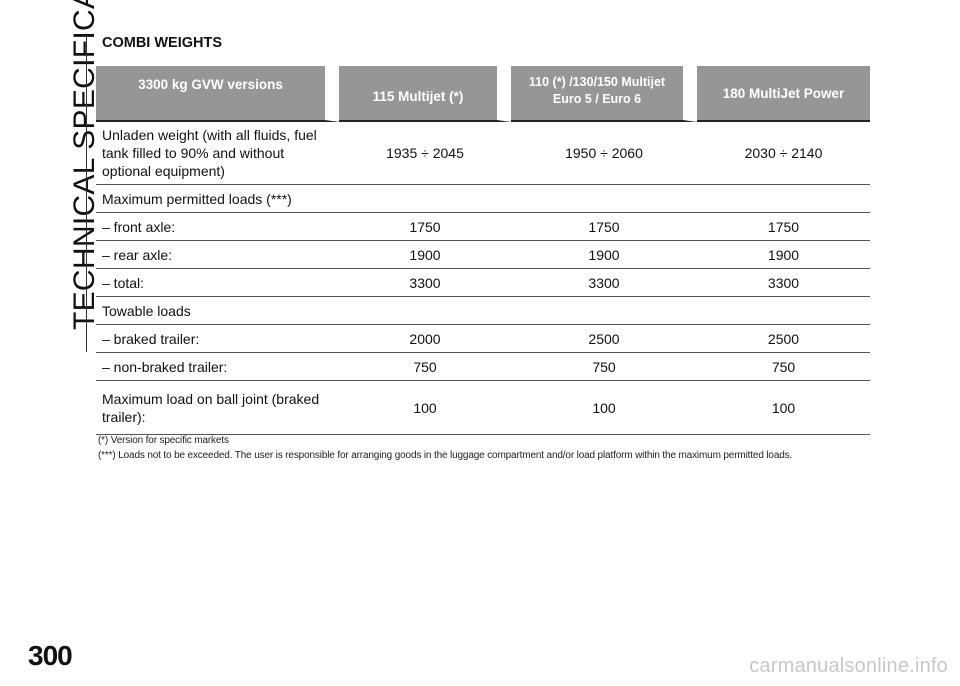 The image size is (960, 686). Describe the element at coordinates (217, 339) in the screenshot. I see `row-label: – braked trailer:` at that location.